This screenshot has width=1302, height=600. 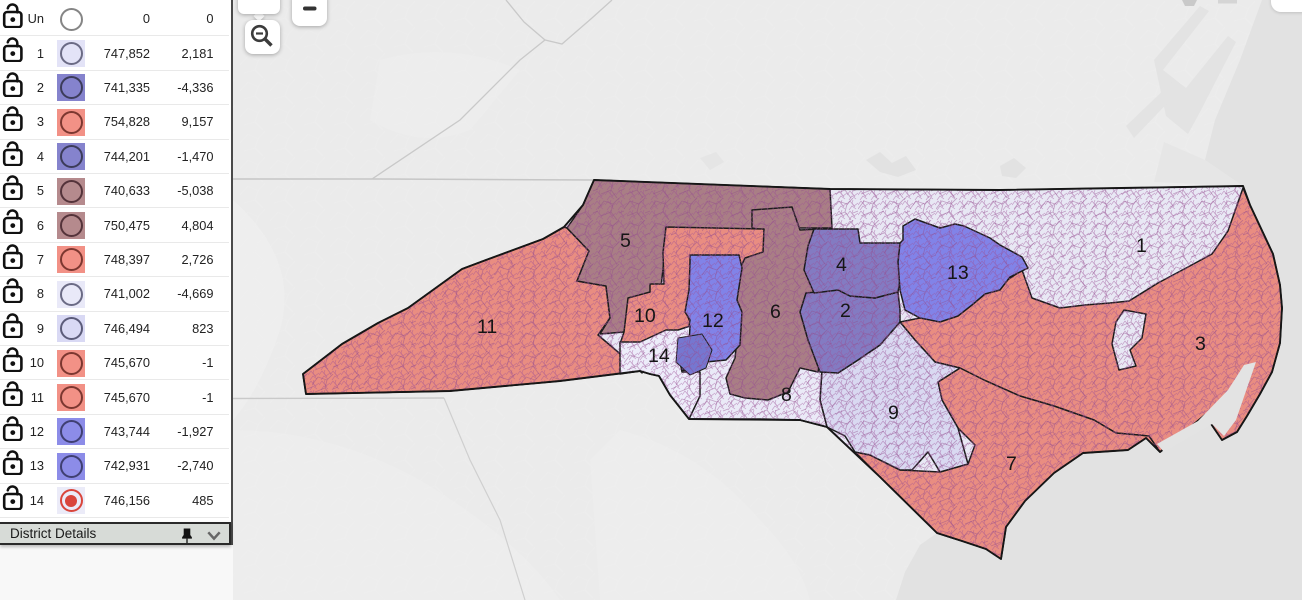 I want to click on svg-text: 9, so click(x=893, y=413).